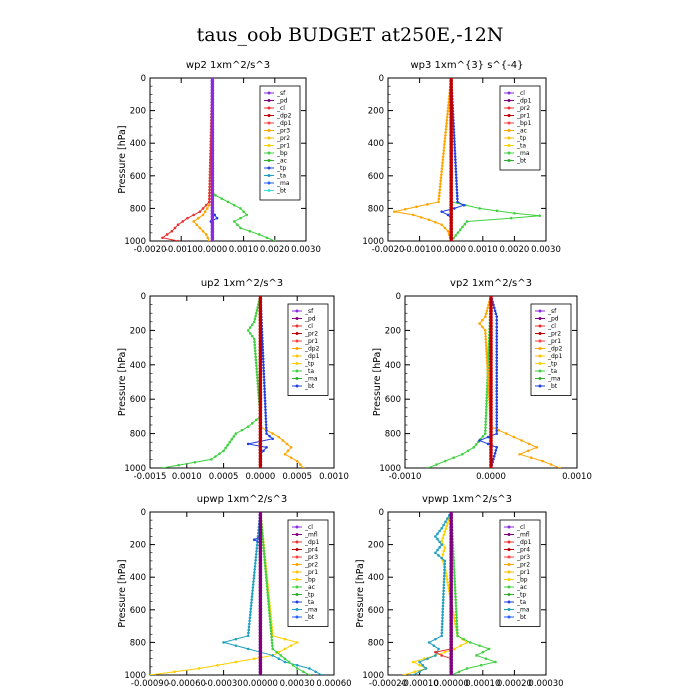 The width and height of the screenshot is (700, 700). I want to click on legend-label: _pr2, so click(283, 138).